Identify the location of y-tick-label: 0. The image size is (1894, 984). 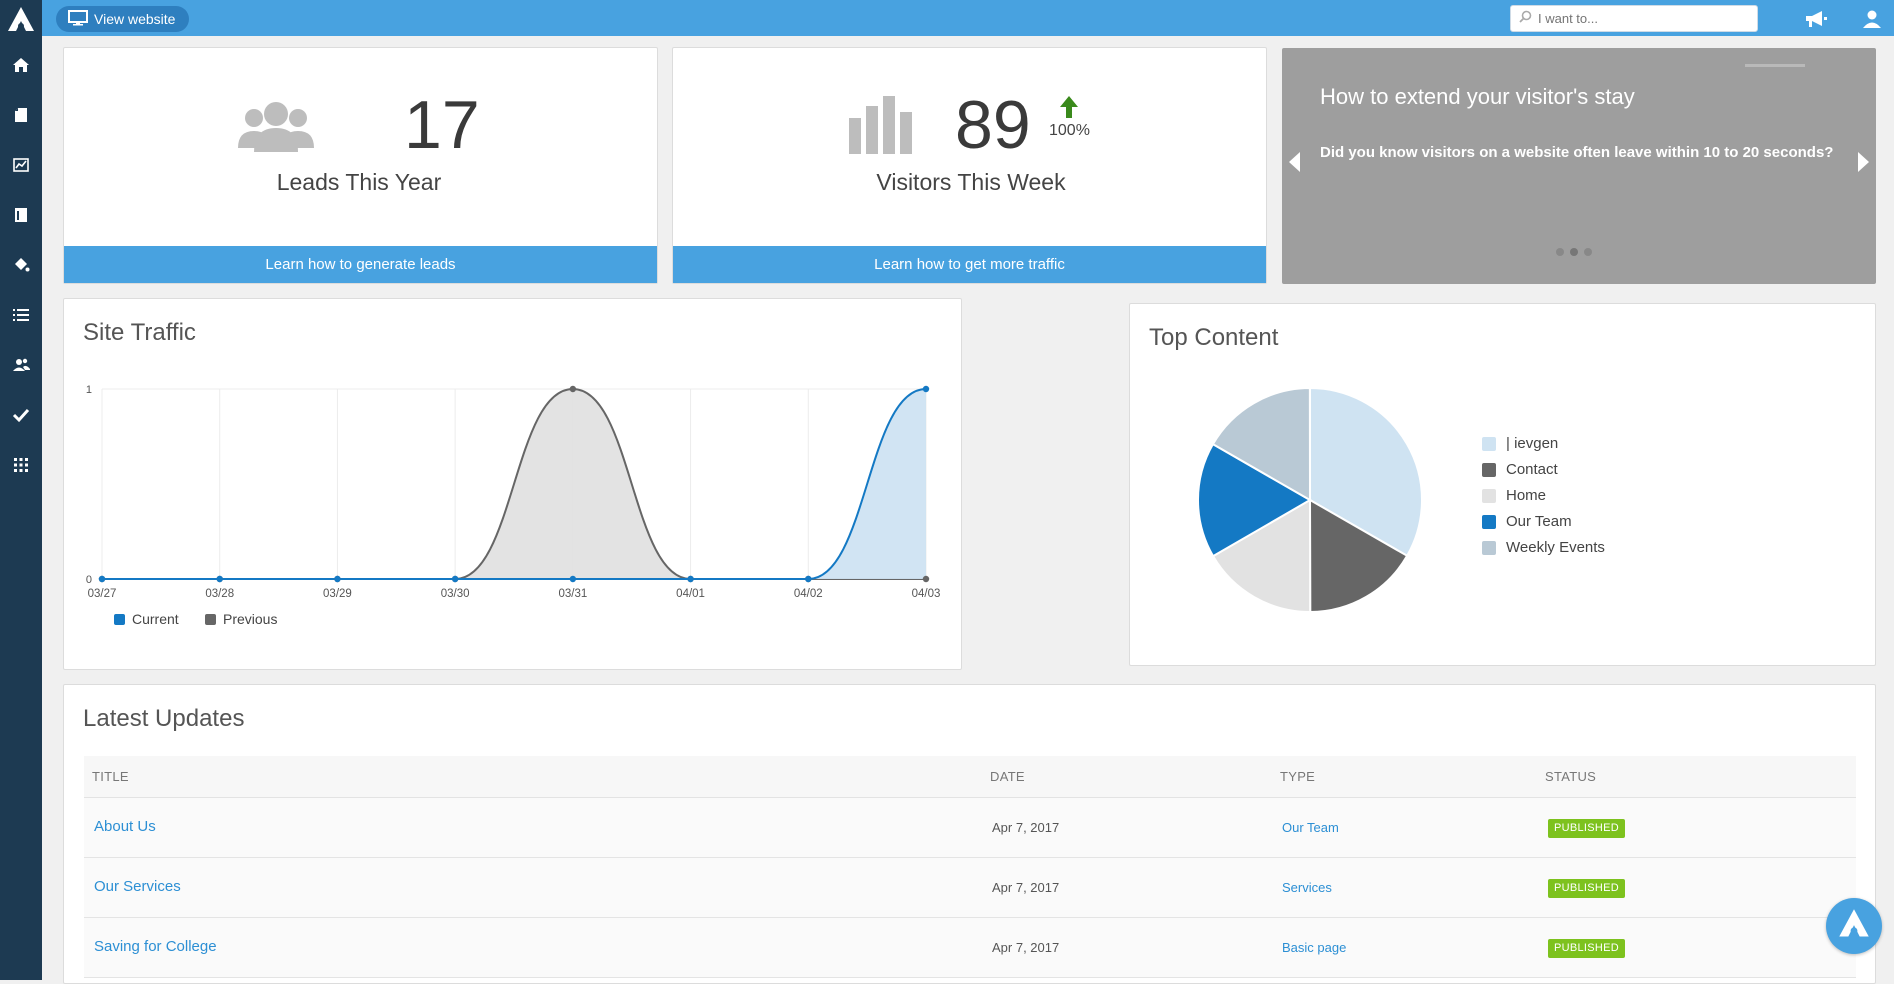
(89, 580).